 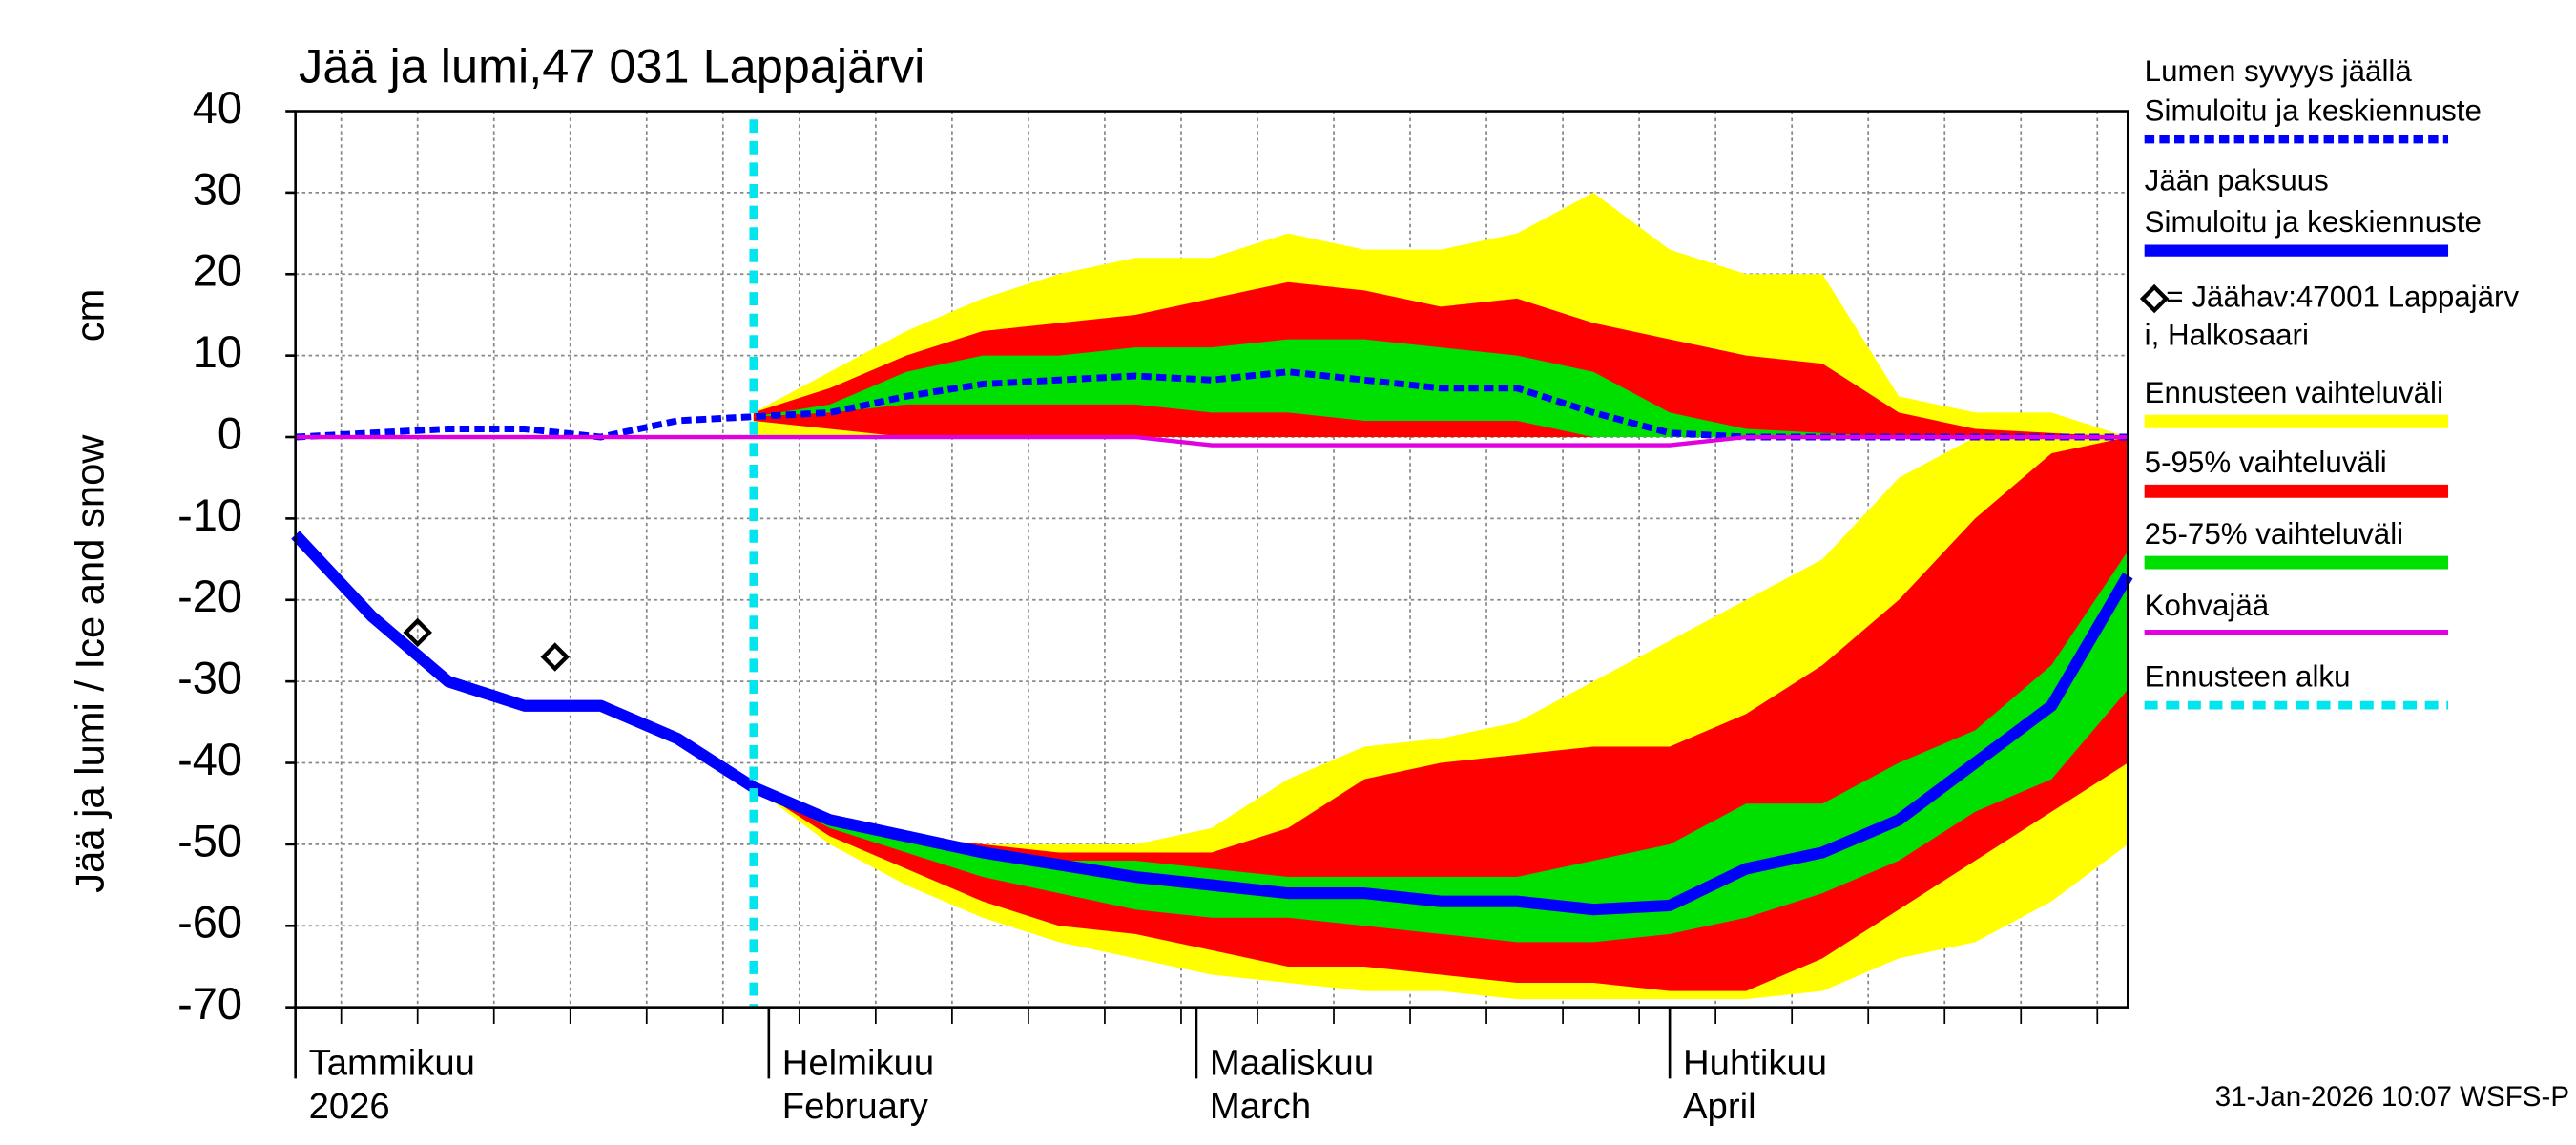 I want to click on legend-label: Kohvajää, so click(x=2207, y=605).